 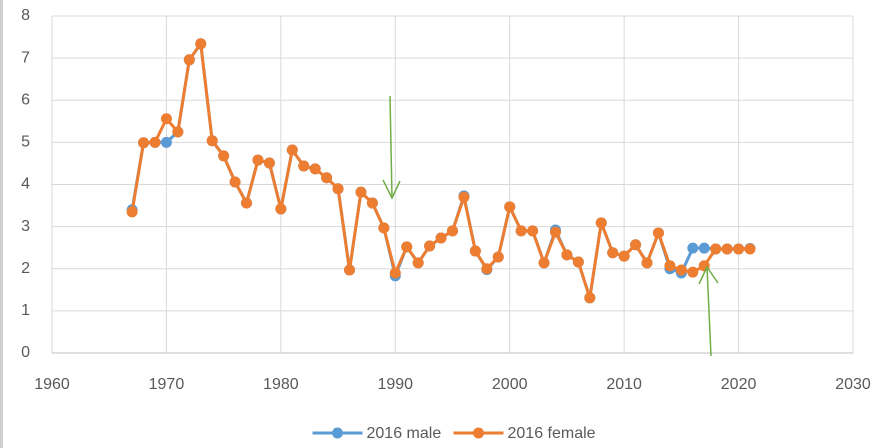 What do you see at coordinates (52, 384) in the screenshot?
I see `x-tick-label: 1960` at bounding box center [52, 384].